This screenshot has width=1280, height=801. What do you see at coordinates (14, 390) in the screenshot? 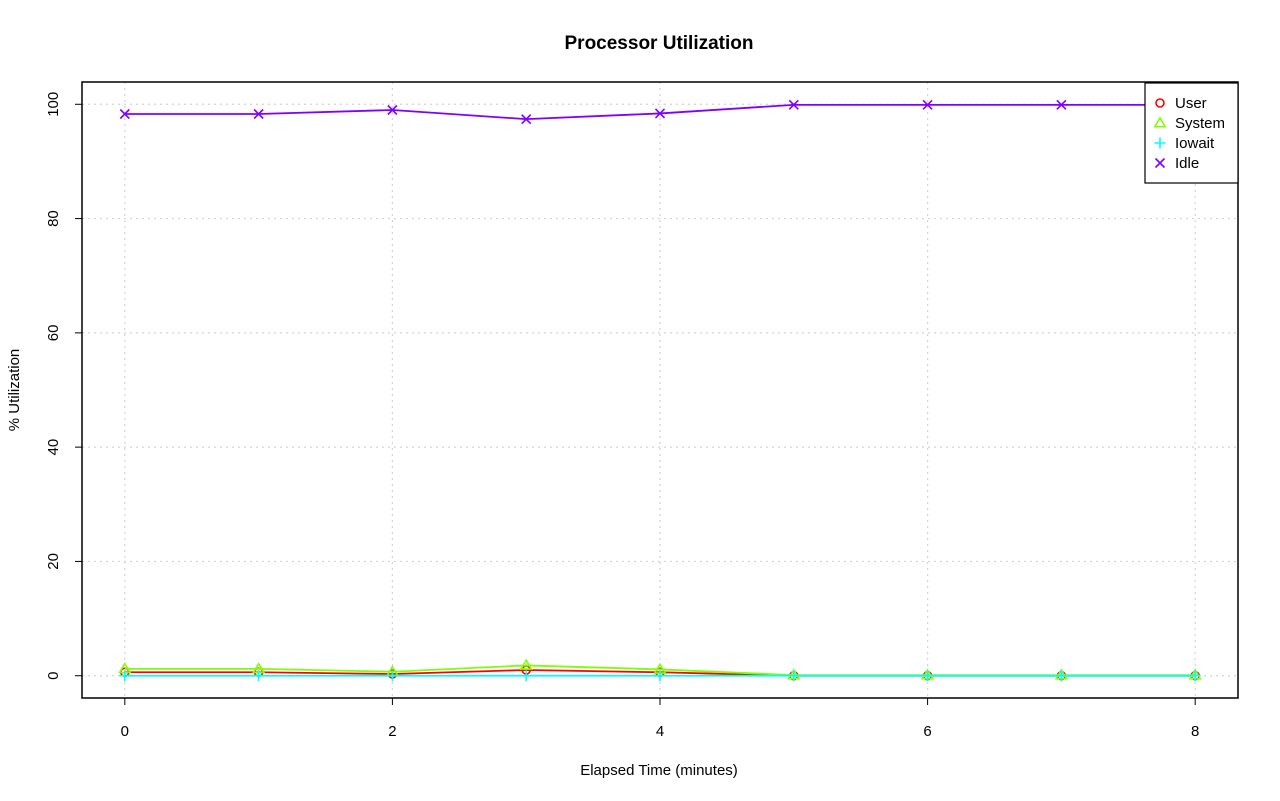
I see `y-axis-label: % Utilization` at bounding box center [14, 390].